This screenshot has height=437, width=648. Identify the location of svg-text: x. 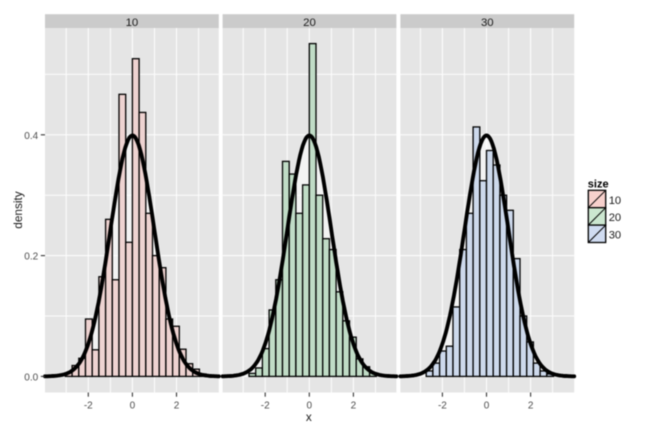
(309, 417).